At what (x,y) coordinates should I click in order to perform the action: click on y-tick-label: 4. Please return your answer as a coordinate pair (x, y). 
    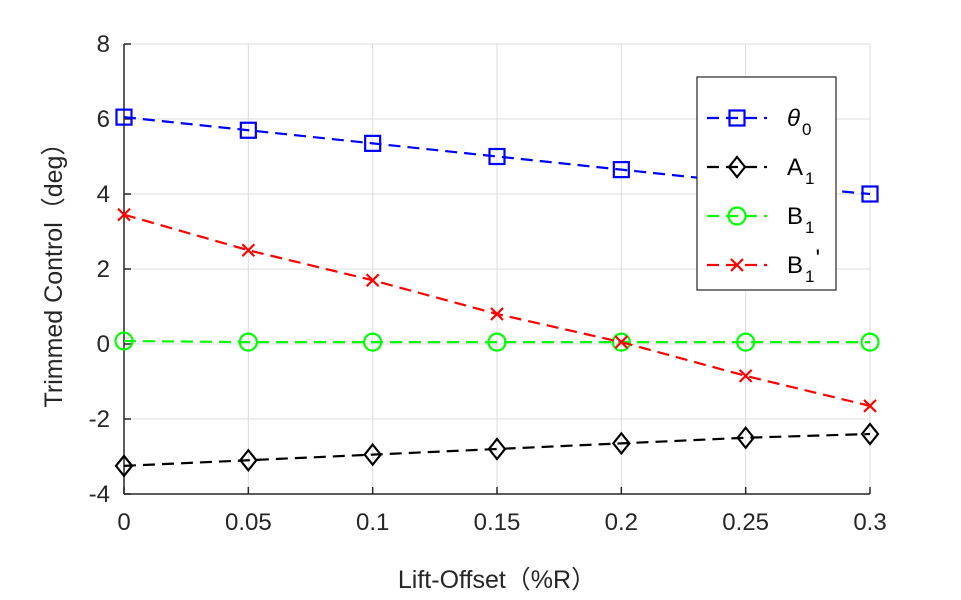
    Looking at the image, I should click on (103, 194).